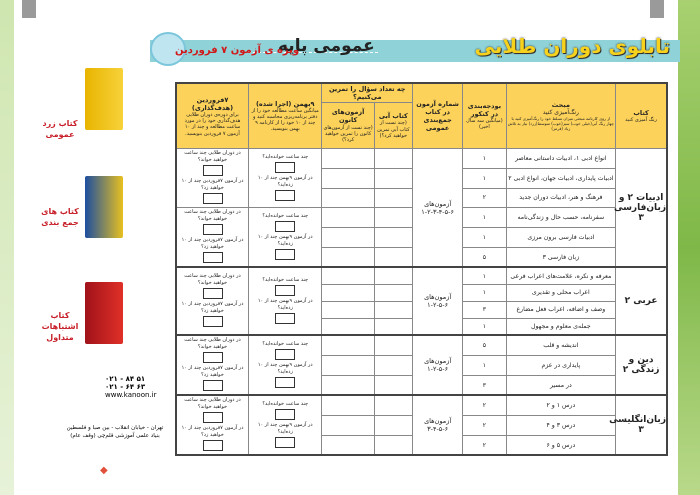 The width and height of the screenshot is (700, 495). What do you see at coordinates (561, 326) in the screenshot?
I see `topic-cell: جمله‌ی معلوم و مجهول` at bounding box center [561, 326].